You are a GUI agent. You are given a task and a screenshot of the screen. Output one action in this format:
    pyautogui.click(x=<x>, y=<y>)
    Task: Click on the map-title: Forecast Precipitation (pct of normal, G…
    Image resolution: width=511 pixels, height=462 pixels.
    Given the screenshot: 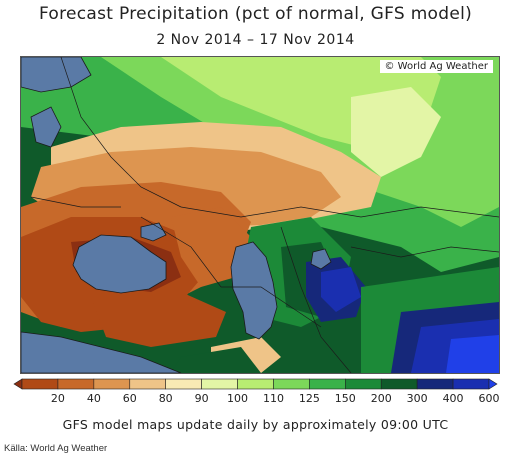 What is the action you would take?
    pyautogui.click(x=255, y=14)
    